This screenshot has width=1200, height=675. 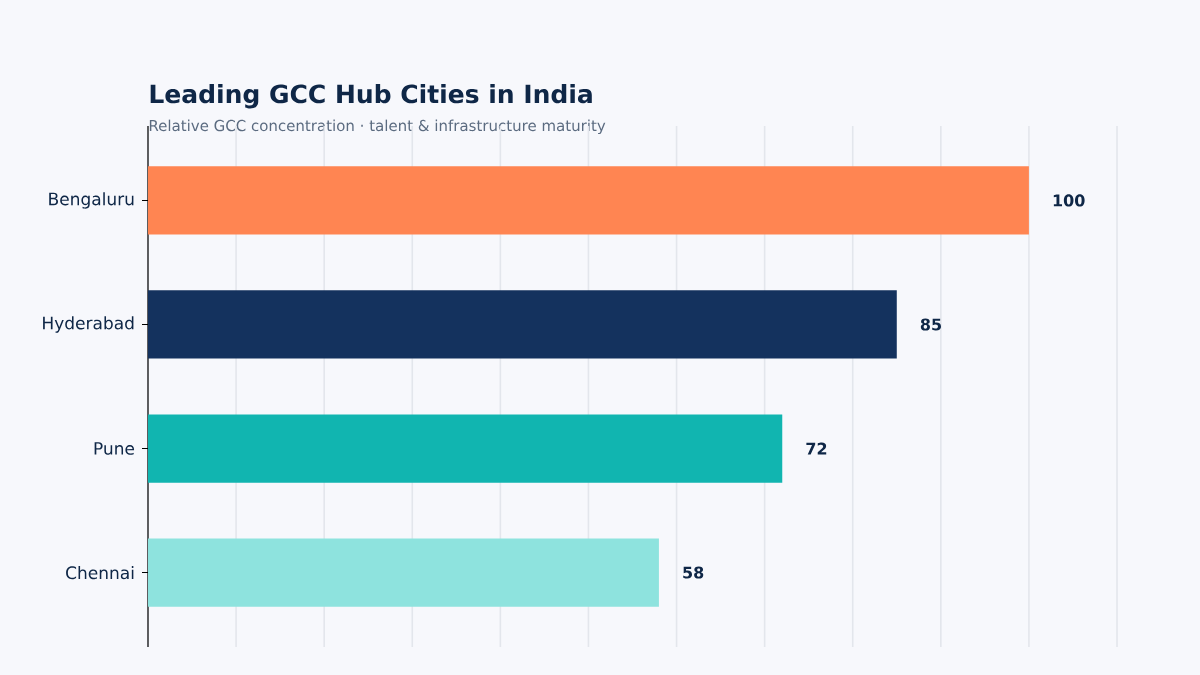 What do you see at coordinates (100, 572) in the screenshot?
I see `y-tick-label: Chennai` at bounding box center [100, 572].